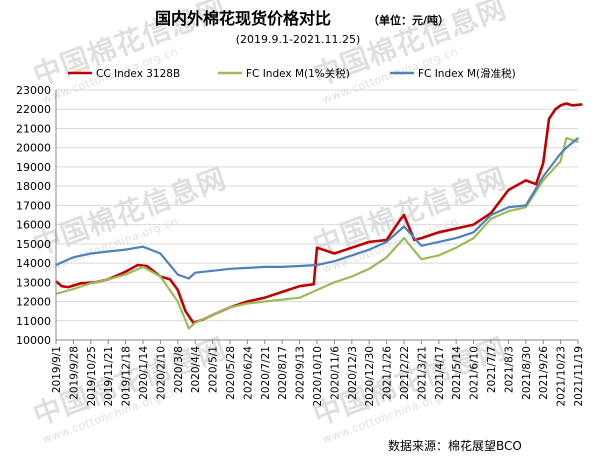 This screenshot has height=465, width=597. What do you see at coordinates (33, 282) in the screenshot?
I see `y-tick-label: 13000` at bounding box center [33, 282].